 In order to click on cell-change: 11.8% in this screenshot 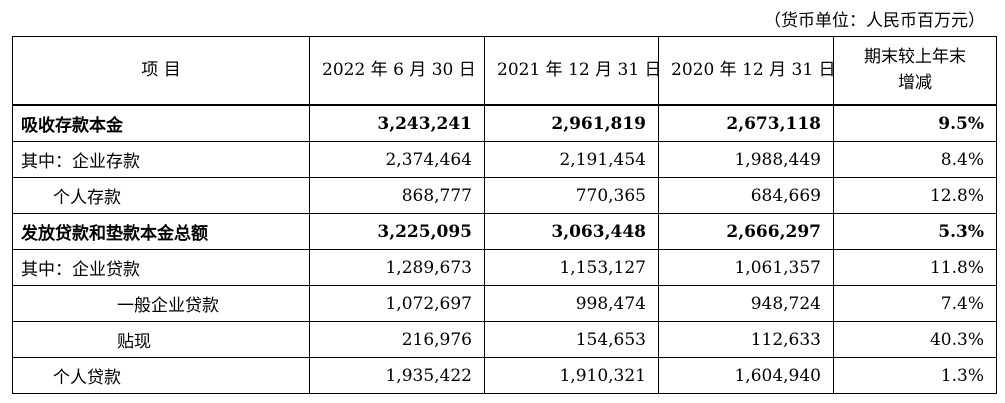, I will do `click(915, 267)`.